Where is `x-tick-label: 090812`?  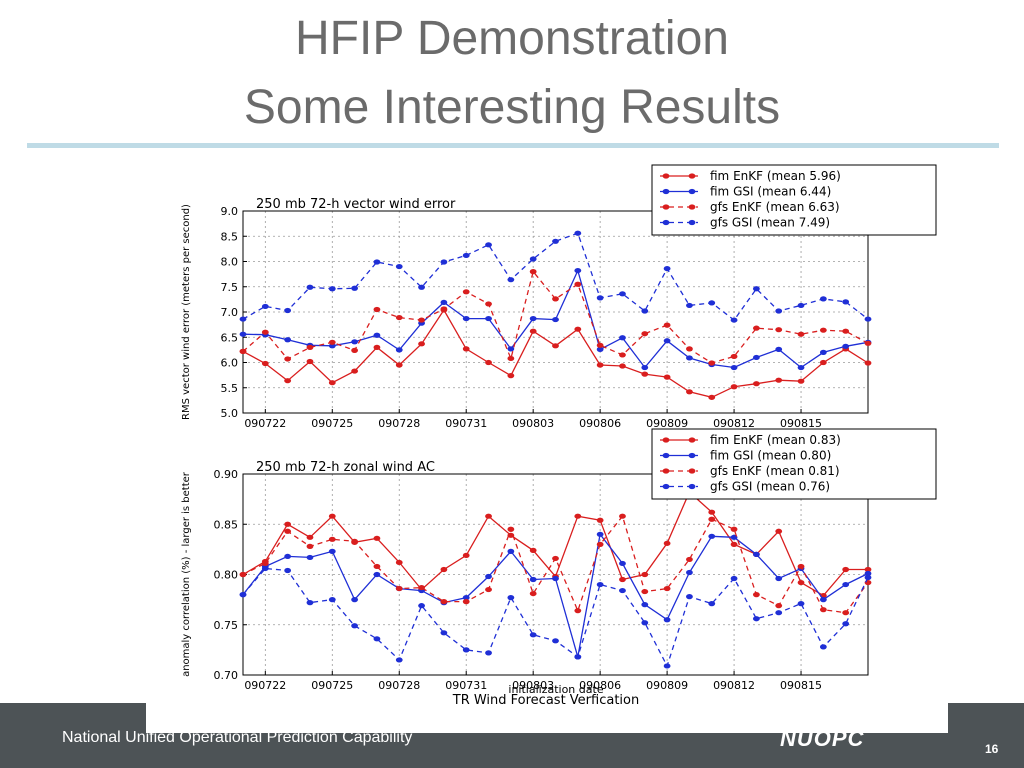 x-tick-label: 090812 is located at coordinates (734, 423).